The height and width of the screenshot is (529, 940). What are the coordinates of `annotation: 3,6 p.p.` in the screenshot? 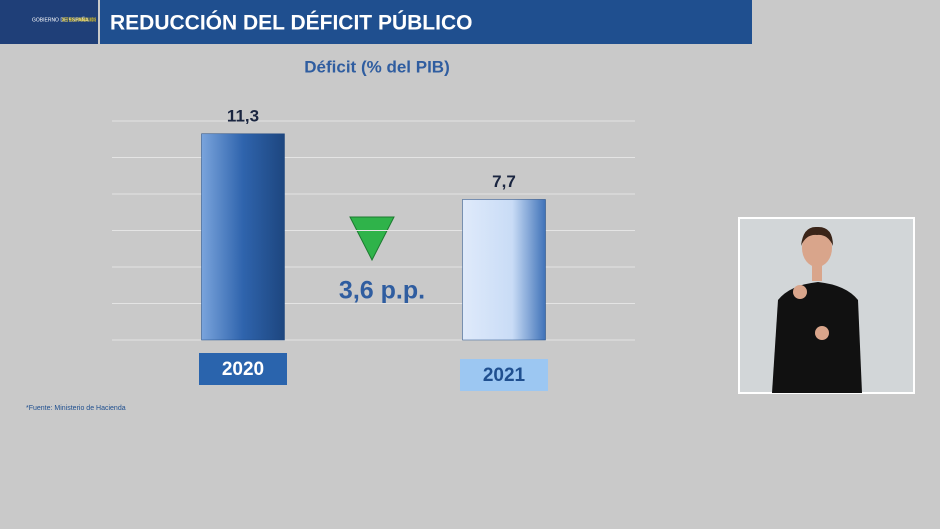 It's located at (382, 291).